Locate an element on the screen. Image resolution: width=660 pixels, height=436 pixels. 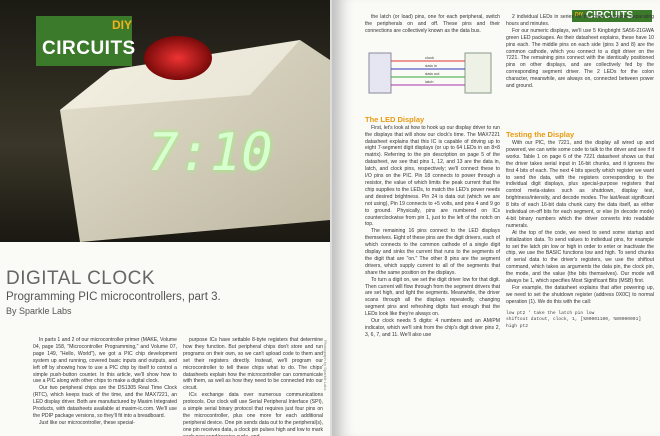
right-badge-small: DIY is located at coordinates (579, 15).